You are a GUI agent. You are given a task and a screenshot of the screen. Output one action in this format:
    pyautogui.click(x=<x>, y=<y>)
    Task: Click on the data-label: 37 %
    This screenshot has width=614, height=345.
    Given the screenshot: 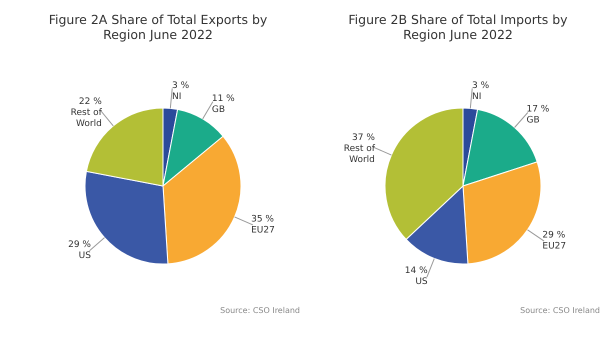 What is the action you would take?
    pyautogui.click(x=364, y=137)
    